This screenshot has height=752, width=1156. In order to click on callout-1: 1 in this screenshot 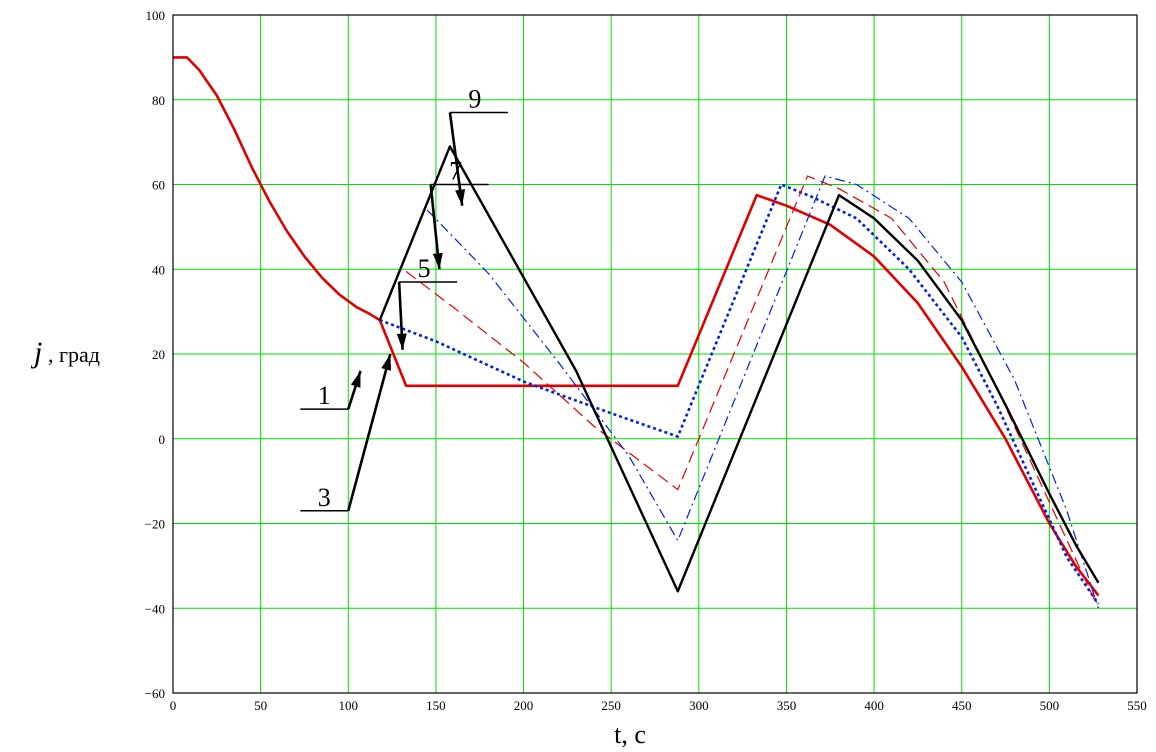, I will do `click(331, 390)`.